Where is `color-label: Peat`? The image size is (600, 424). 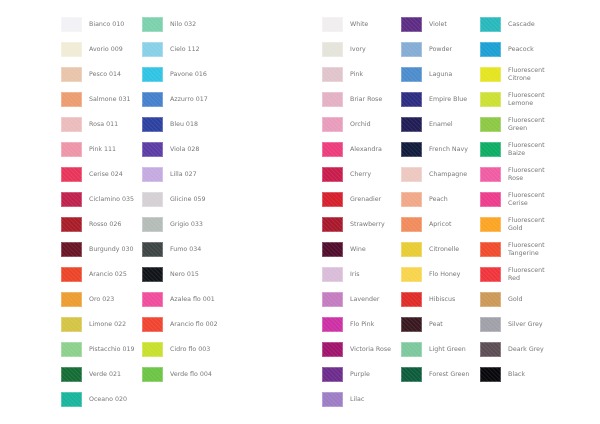 color-label: Peat is located at coordinates (436, 324).